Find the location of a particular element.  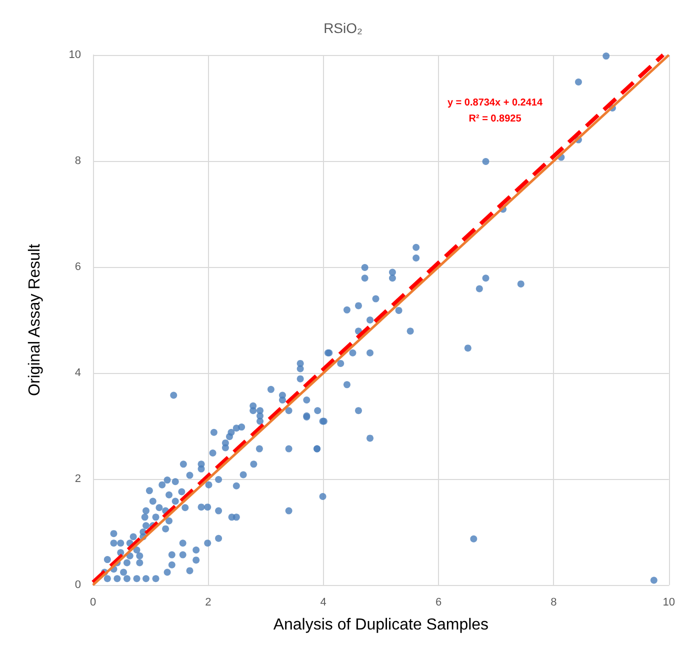

y-tick-label: 10 is located at coordinates (74, 55).